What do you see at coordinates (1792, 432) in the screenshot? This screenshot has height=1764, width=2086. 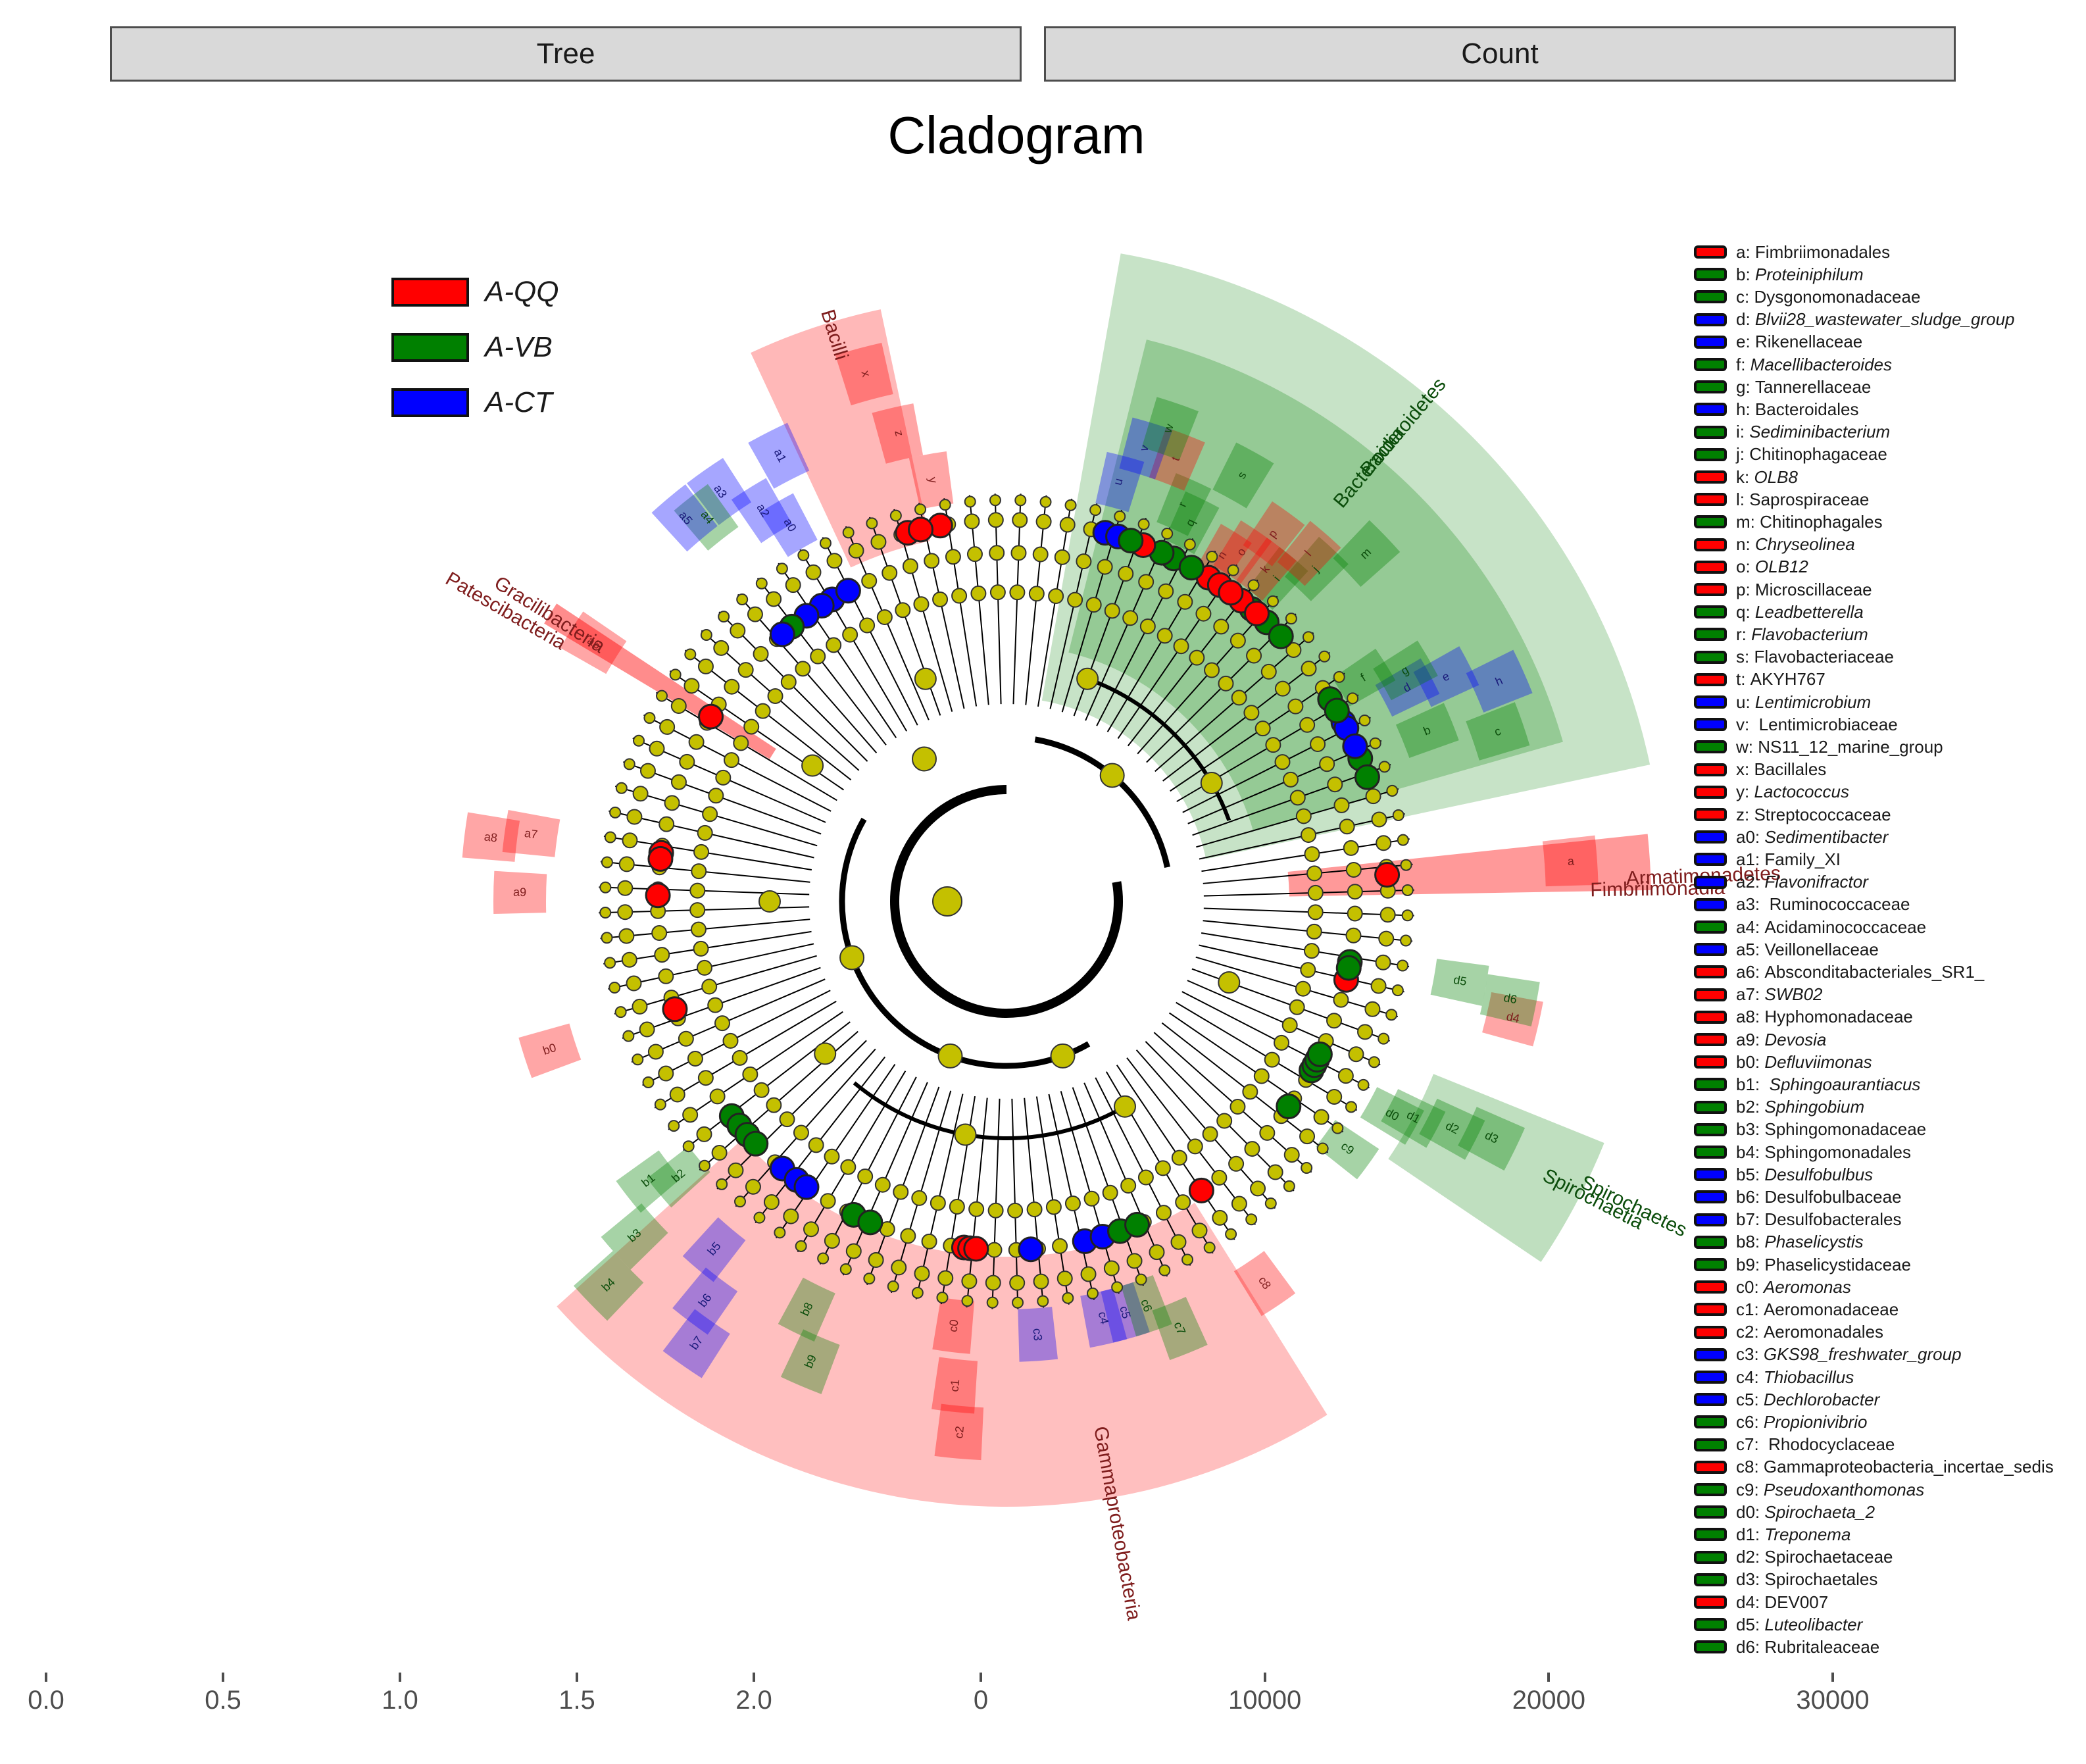 I see `biomarker-legend-item-i: i: Sediminibacterium` at bounding box center [1792, 432].